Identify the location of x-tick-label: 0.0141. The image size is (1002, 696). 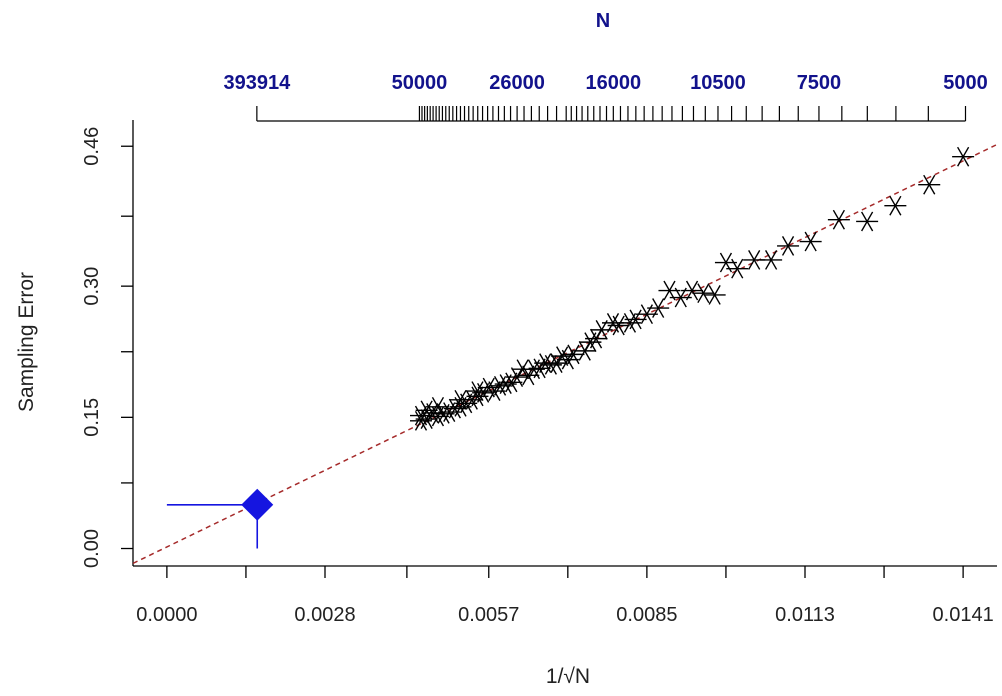
(963, 615).